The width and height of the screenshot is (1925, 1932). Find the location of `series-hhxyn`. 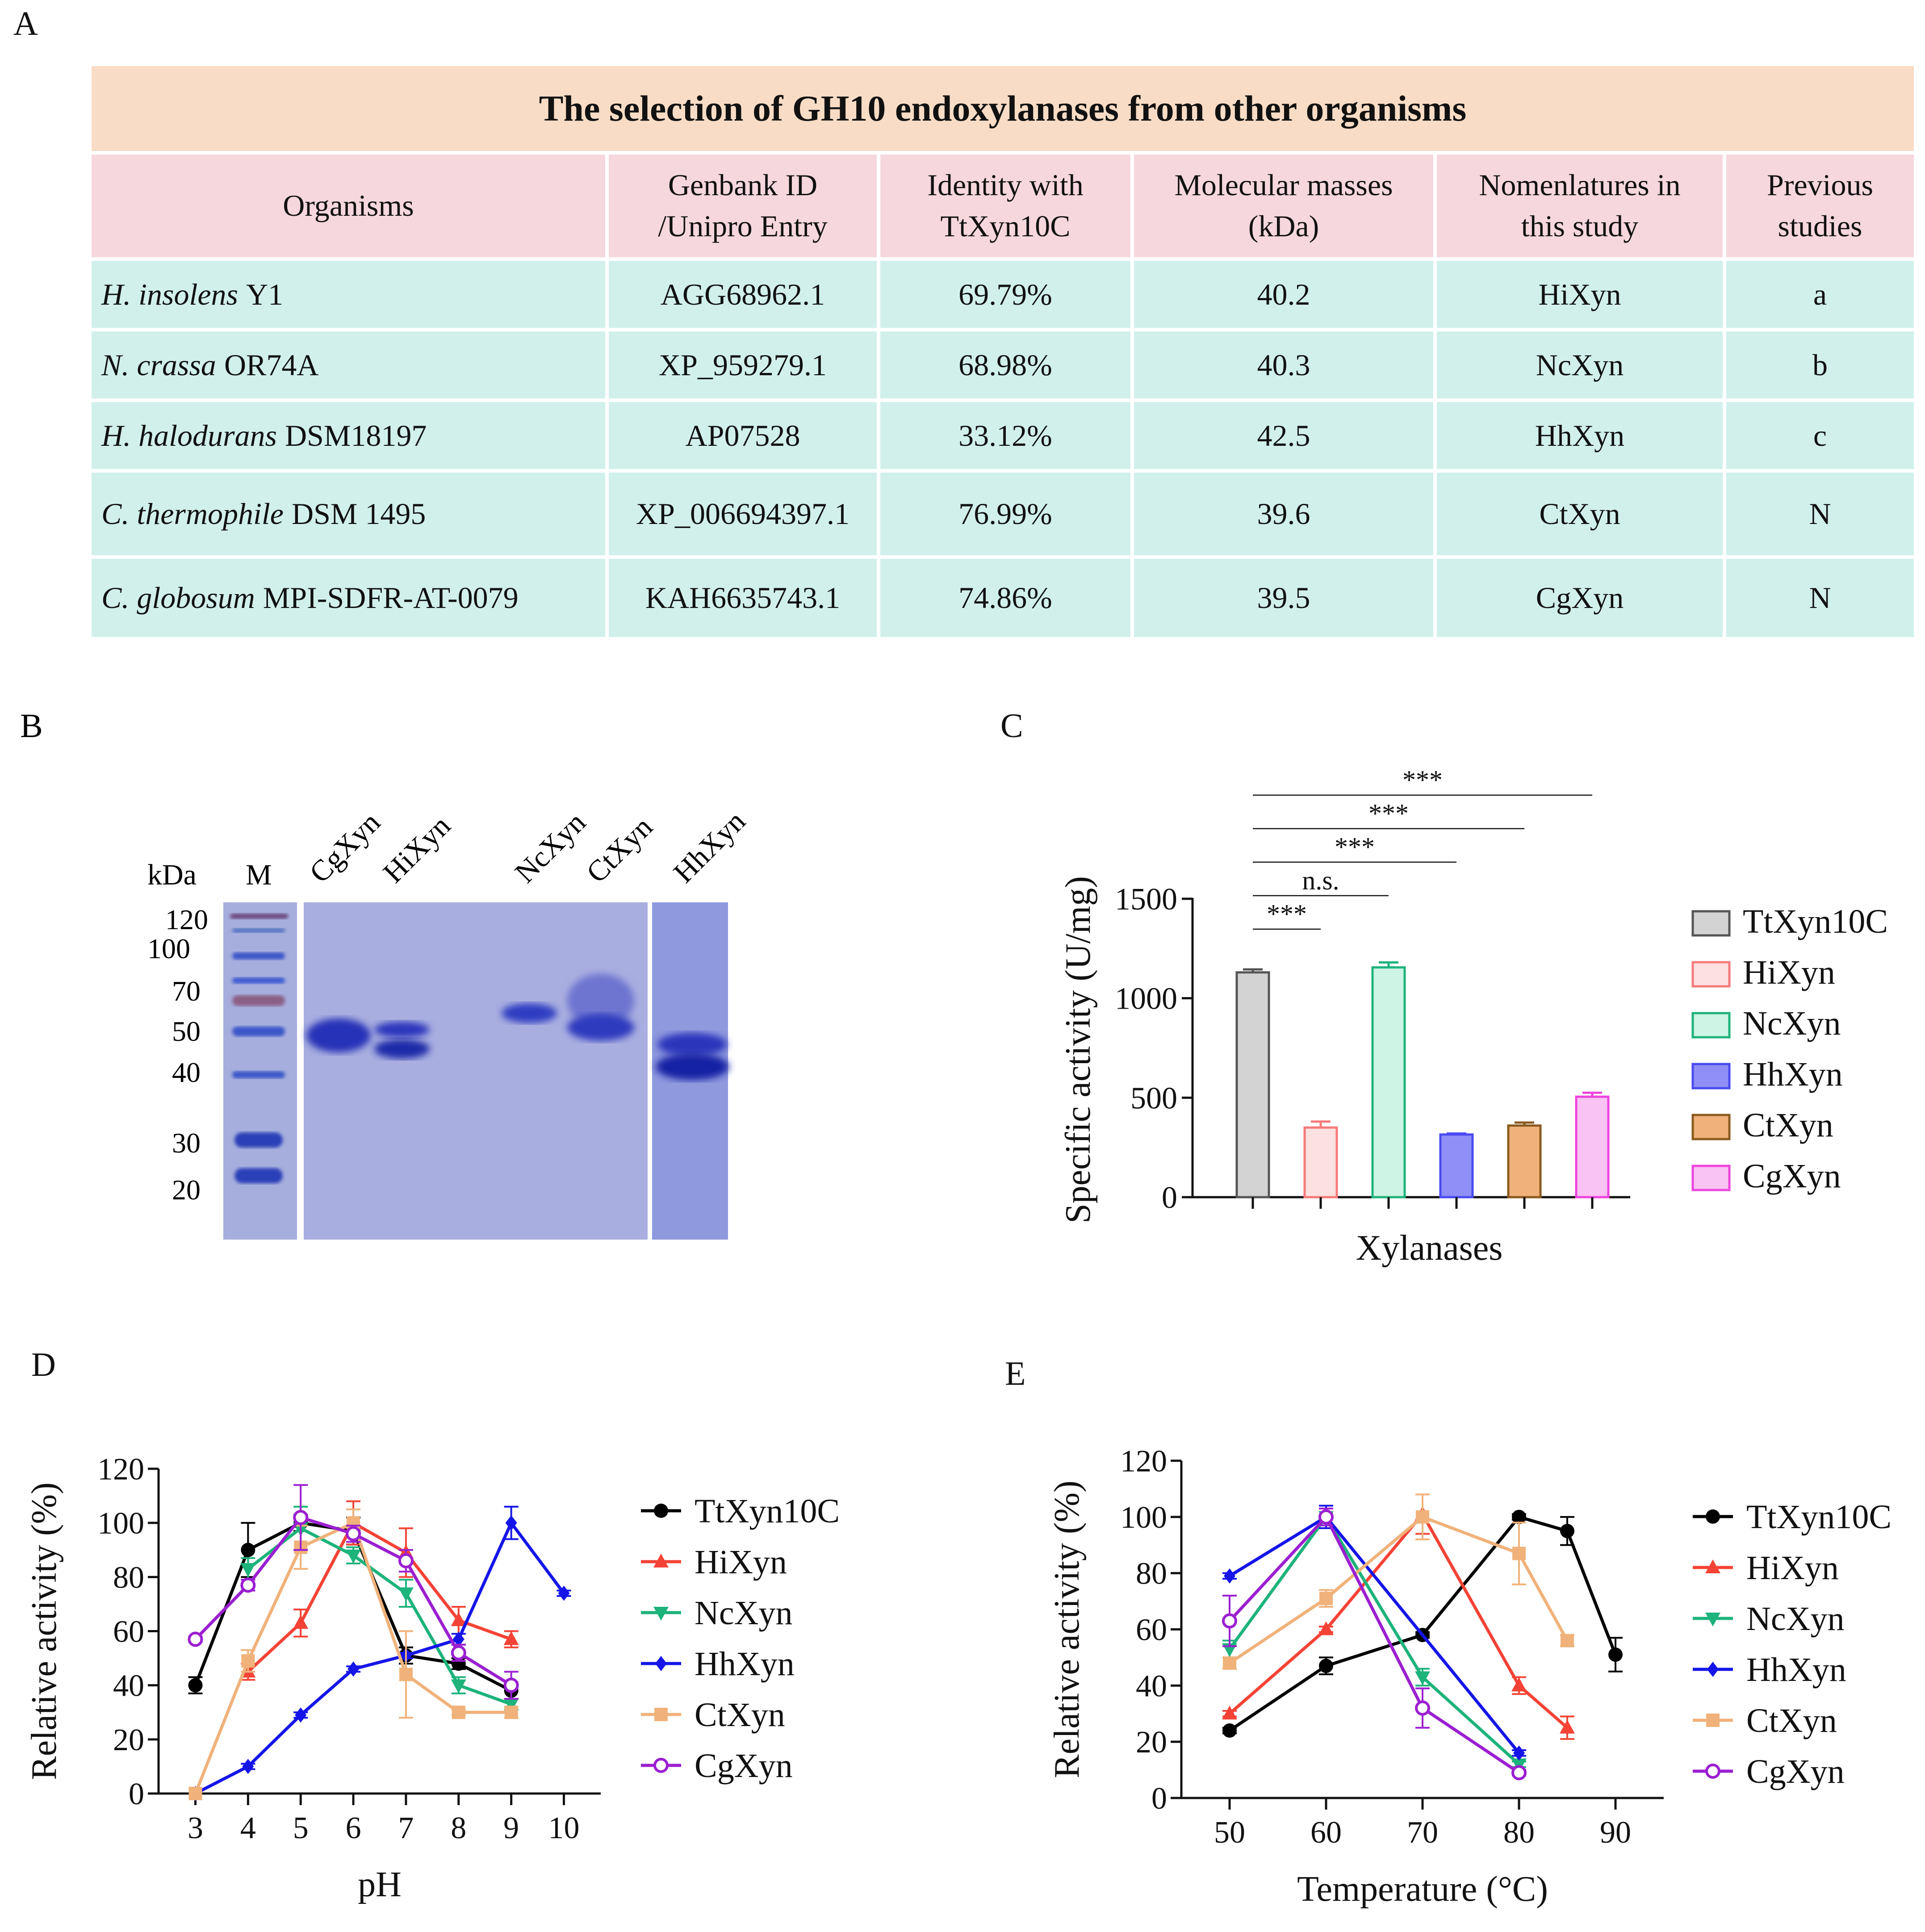

series-hhxyn is located at coordinates (1374, 1633).